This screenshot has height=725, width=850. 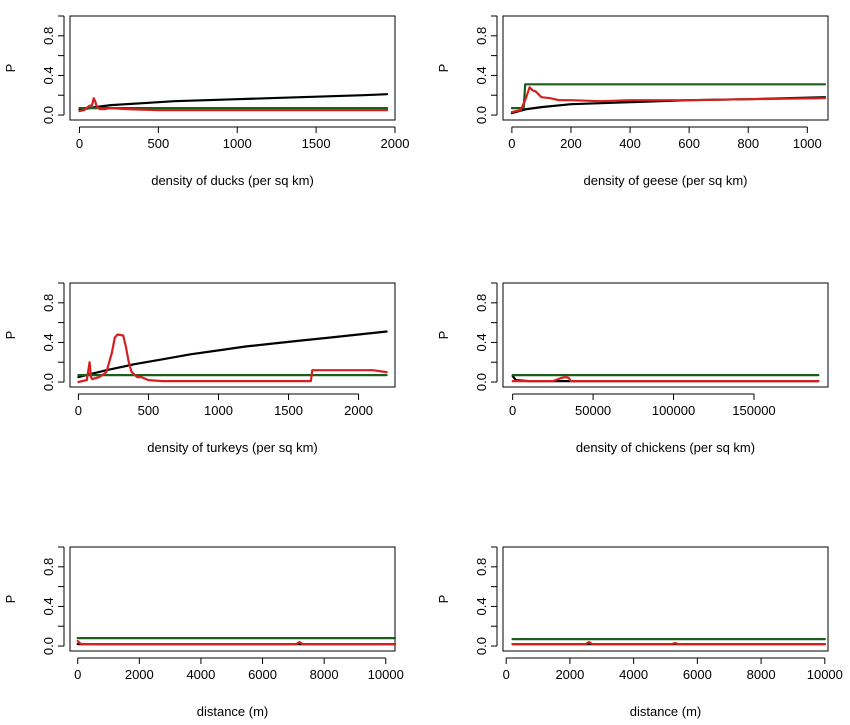 I want to click on x-axis-title: density of chickens (per sq km), so click(x=665, y=447).